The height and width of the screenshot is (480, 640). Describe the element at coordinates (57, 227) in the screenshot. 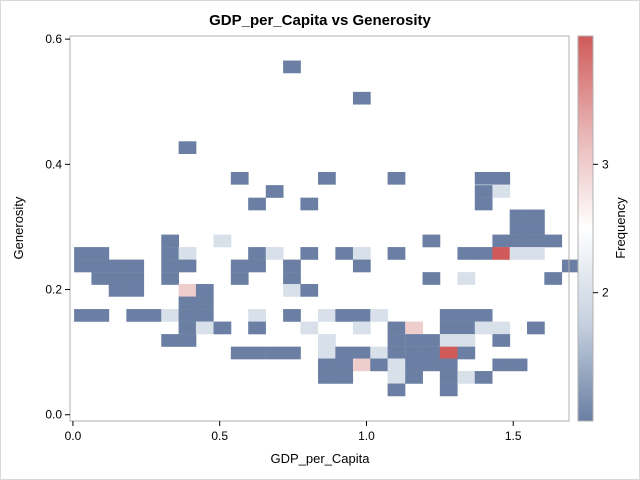

I see `y-axis: 0.0 0.2 0.4 0.6` at that location.